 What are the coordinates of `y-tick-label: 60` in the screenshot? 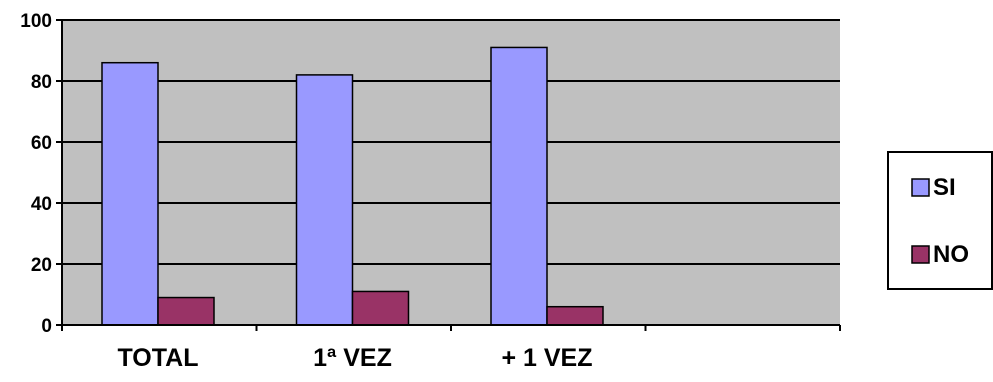 It's located at (41, 143).